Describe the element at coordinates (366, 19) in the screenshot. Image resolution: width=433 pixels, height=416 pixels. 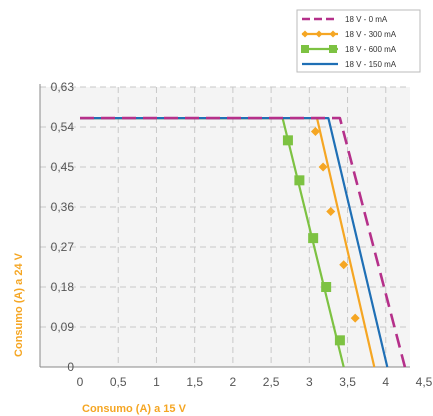
I see `legend-label: 18 V - 0 mA` at that location.